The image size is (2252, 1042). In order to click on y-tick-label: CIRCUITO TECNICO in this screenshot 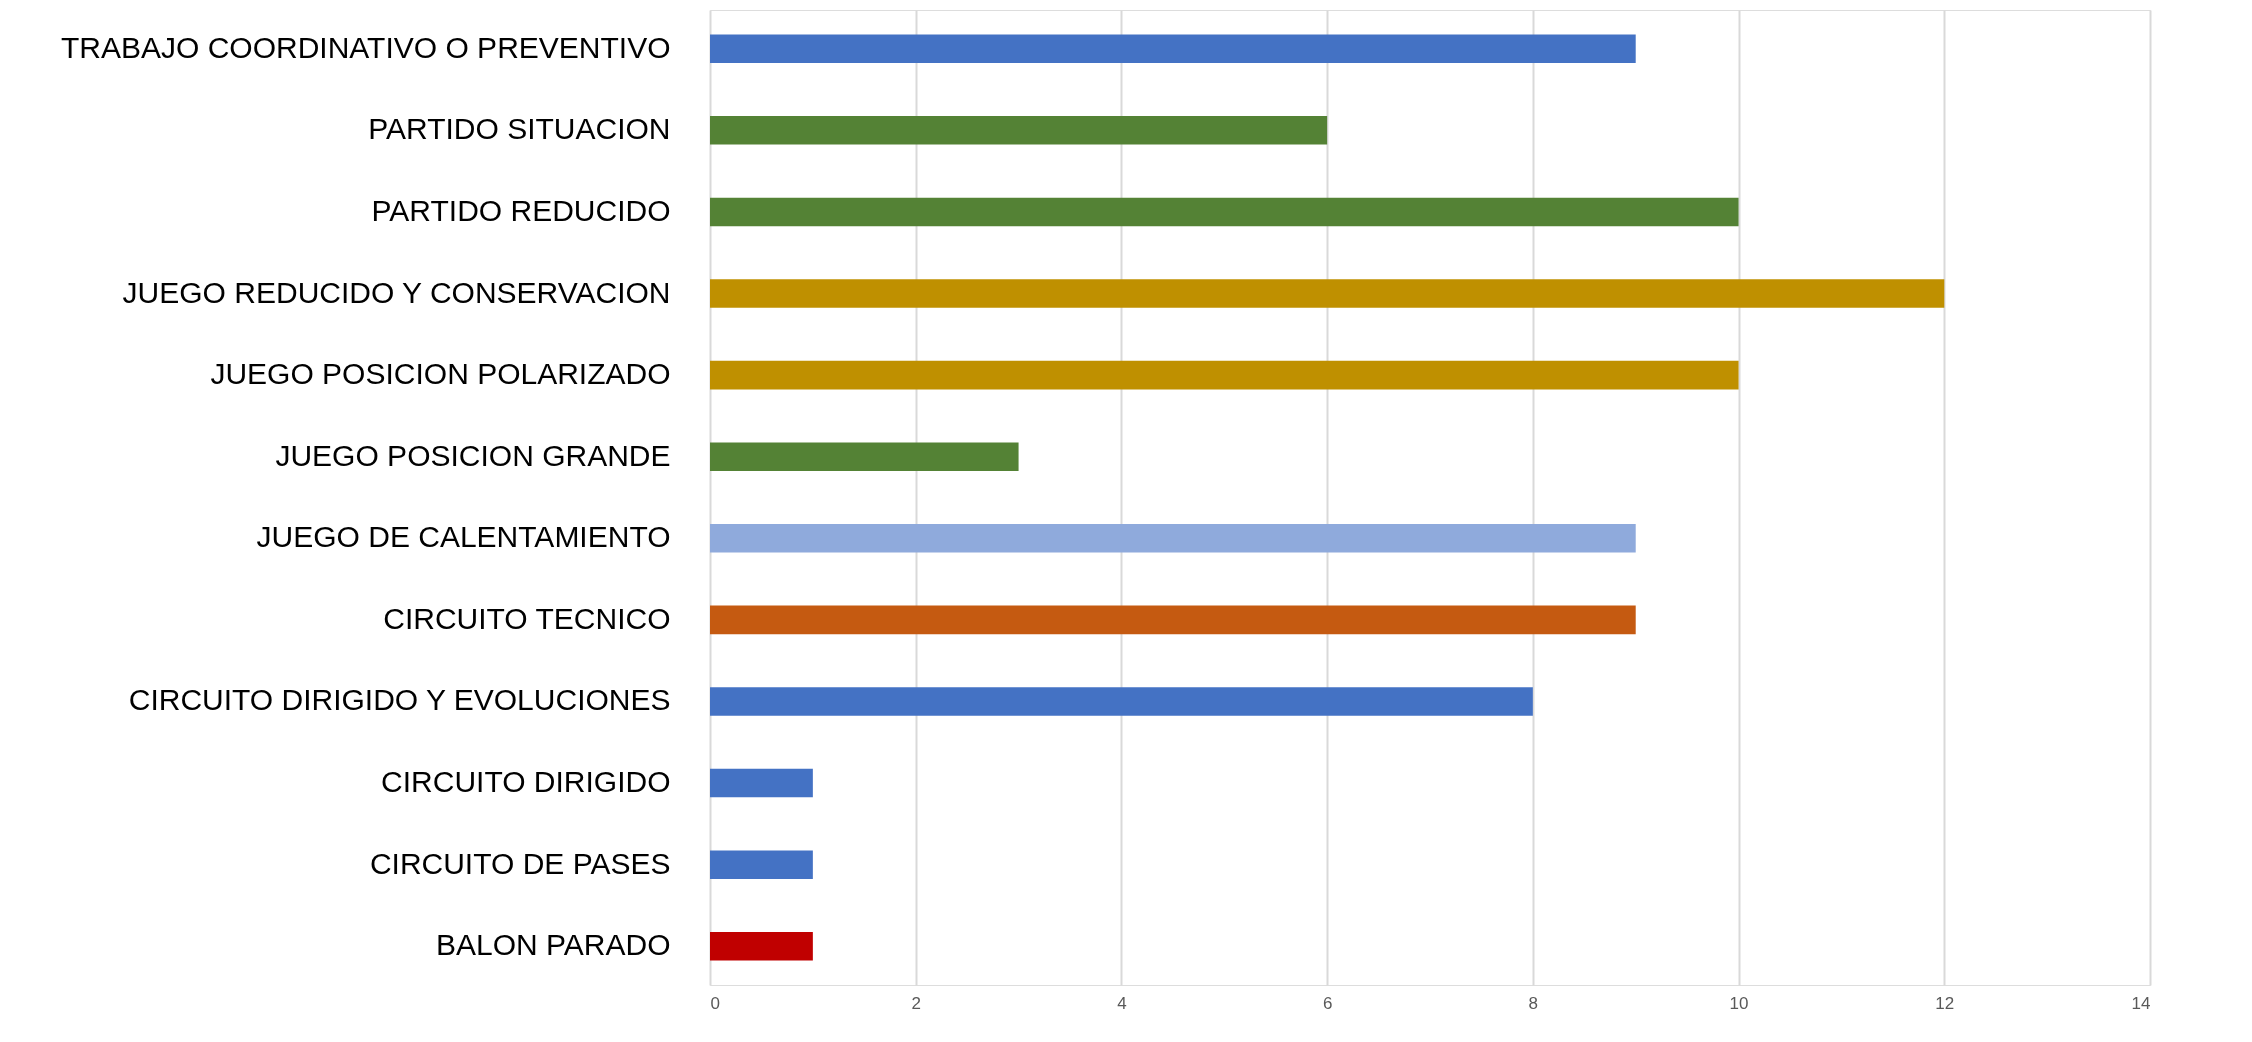, I will do `click(527, 618)`.